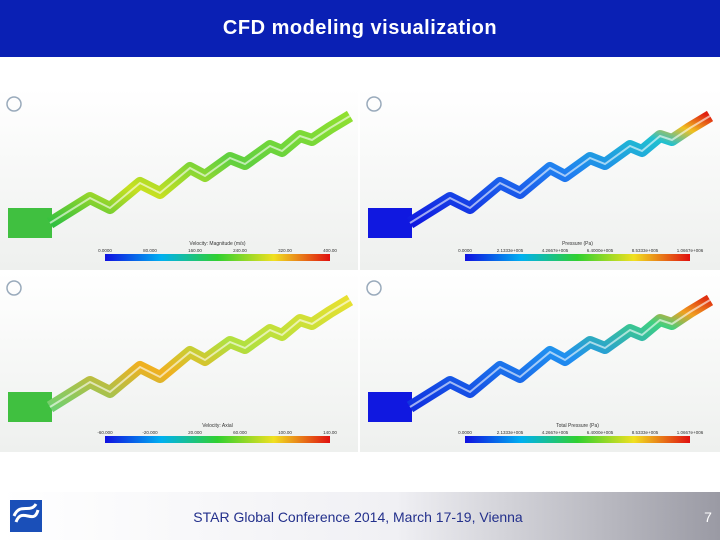 Image resolution: width=720 pixels, height=540 pixels. I want to click on colorbar-tick-label: 140.00, so click(330, 432).